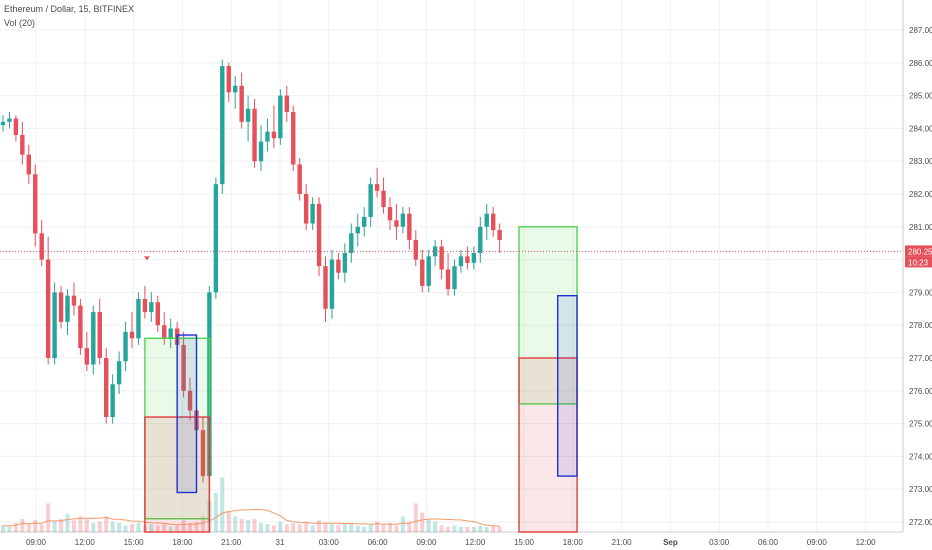 This screenshot has height=550, width=932. What do you see at coordinates (920, 194) in the screenshot?
I see `y-tick-label: 282.00` at bounding box center [920, 194].